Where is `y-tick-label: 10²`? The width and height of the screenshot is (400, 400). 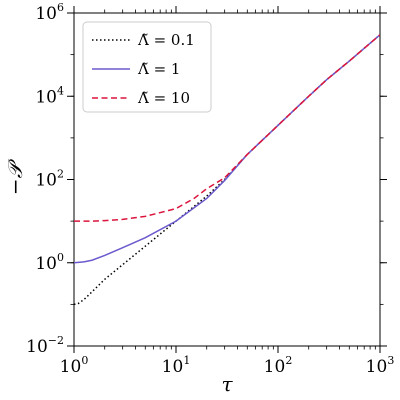
y-tick-label: 10² is located at coordinates (49, 179).